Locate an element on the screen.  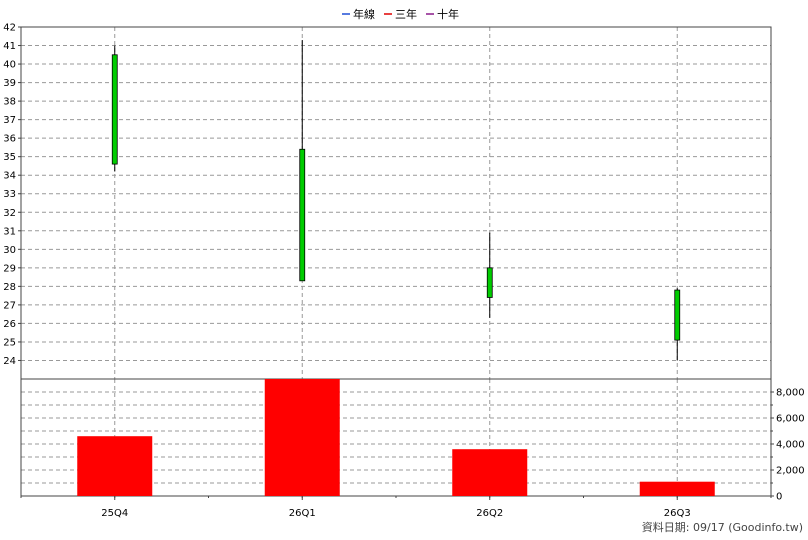
x-axis: 25Q4 26Q1 26Q2 26Q3 is located at coordinates (396, 507).